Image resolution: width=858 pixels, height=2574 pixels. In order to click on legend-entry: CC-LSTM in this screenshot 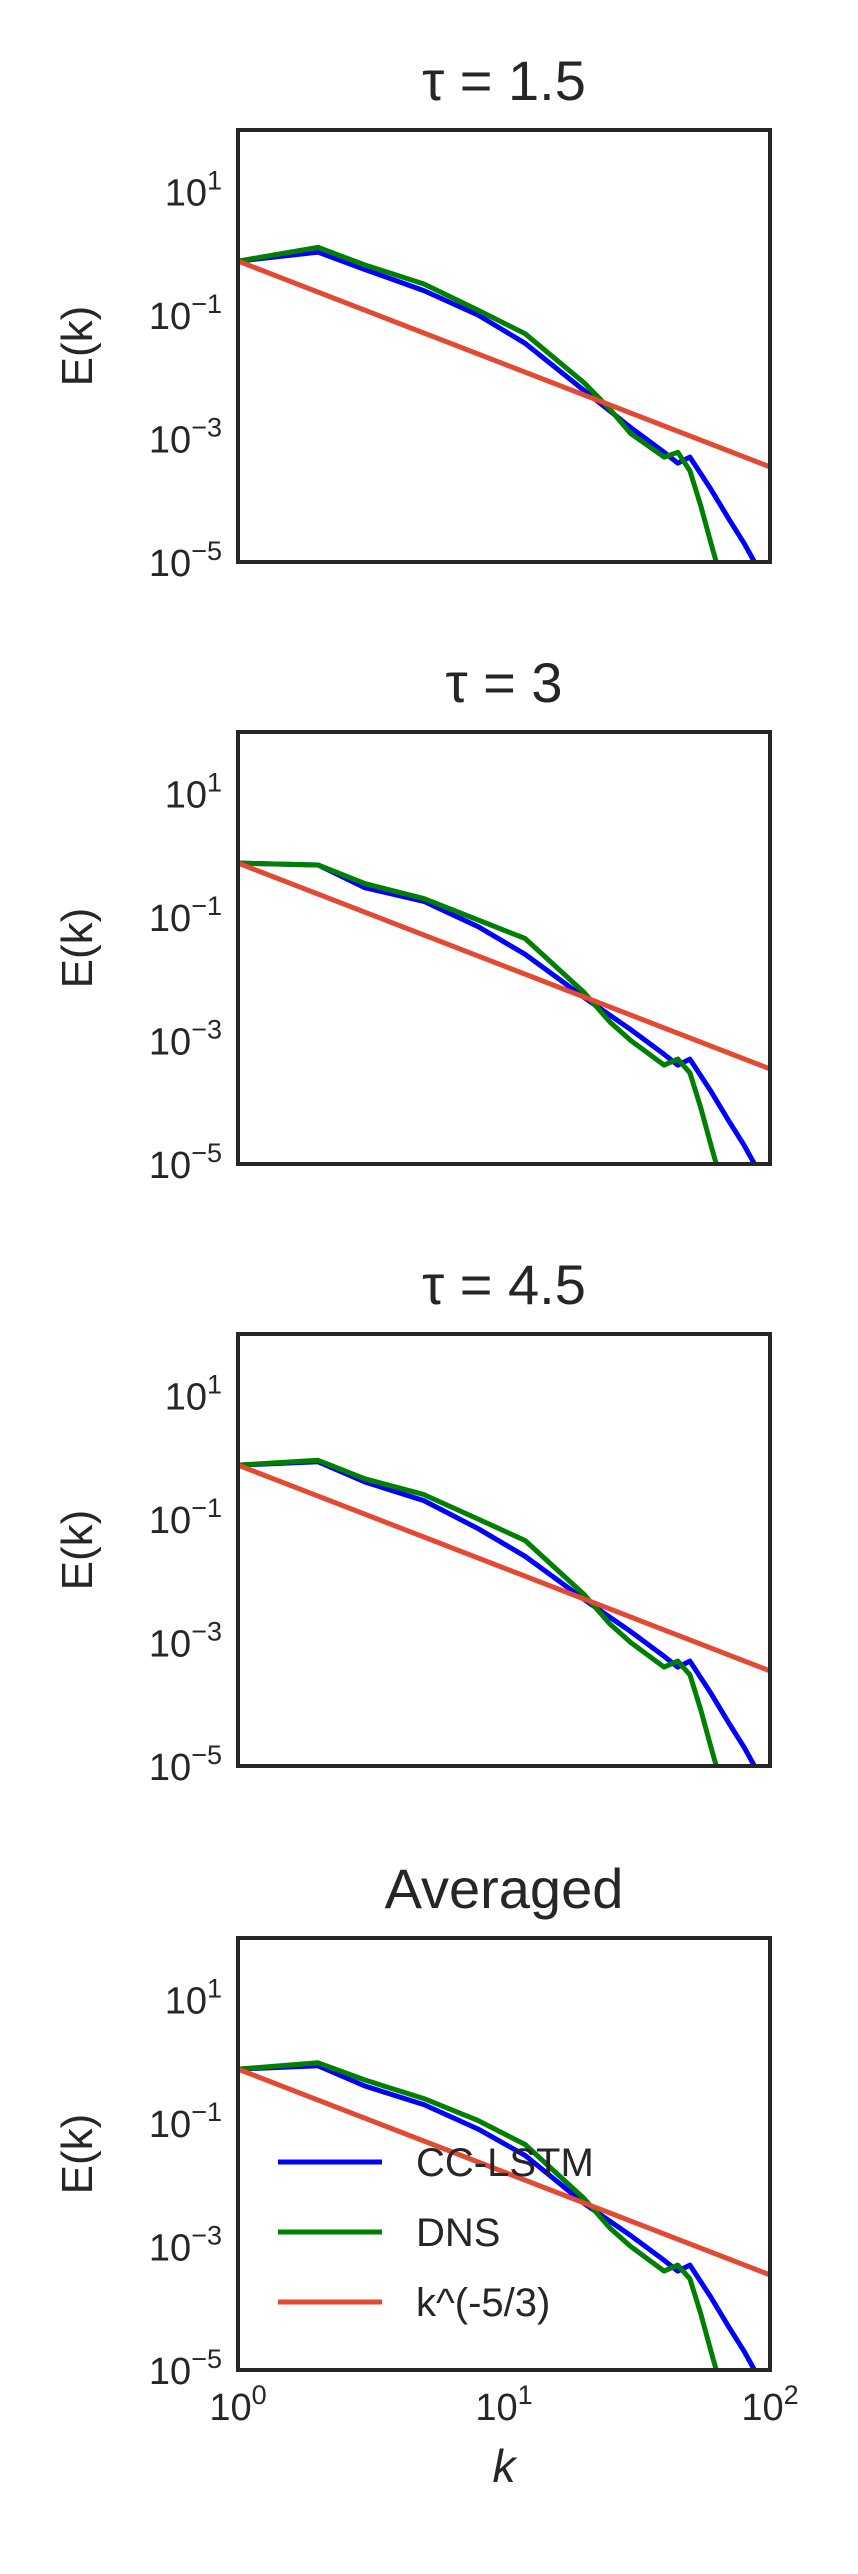, I will do `click(505, 2163)`.